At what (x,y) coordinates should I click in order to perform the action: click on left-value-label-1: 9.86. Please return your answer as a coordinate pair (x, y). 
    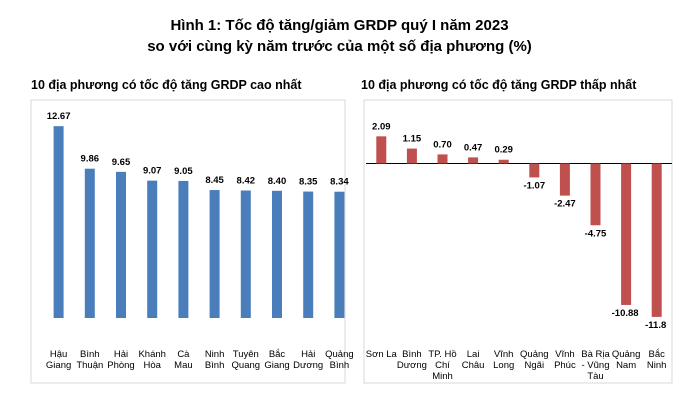
    Looking at the image, I should click on (90, 159).